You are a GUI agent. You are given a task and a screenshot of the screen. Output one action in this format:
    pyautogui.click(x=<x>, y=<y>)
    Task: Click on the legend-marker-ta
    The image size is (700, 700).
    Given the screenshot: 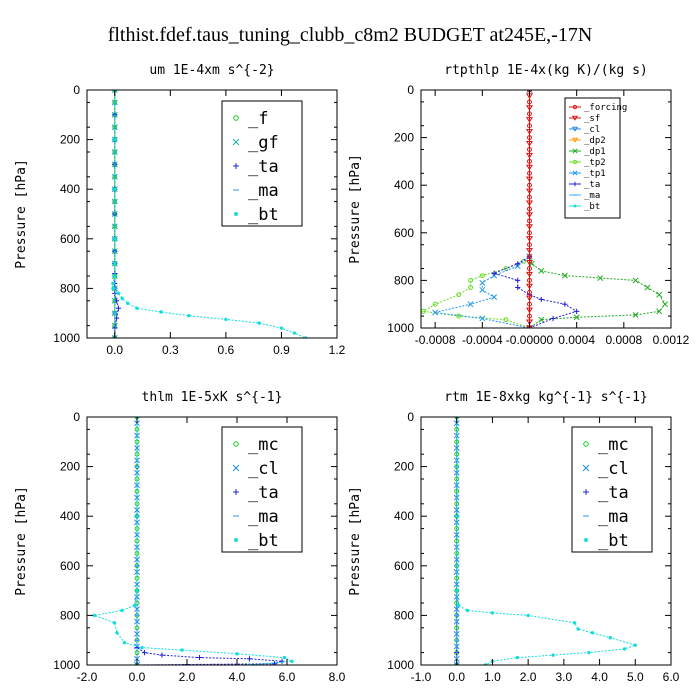 What is the action you would take?
    pyautogui.click(x=236, y=492)
    